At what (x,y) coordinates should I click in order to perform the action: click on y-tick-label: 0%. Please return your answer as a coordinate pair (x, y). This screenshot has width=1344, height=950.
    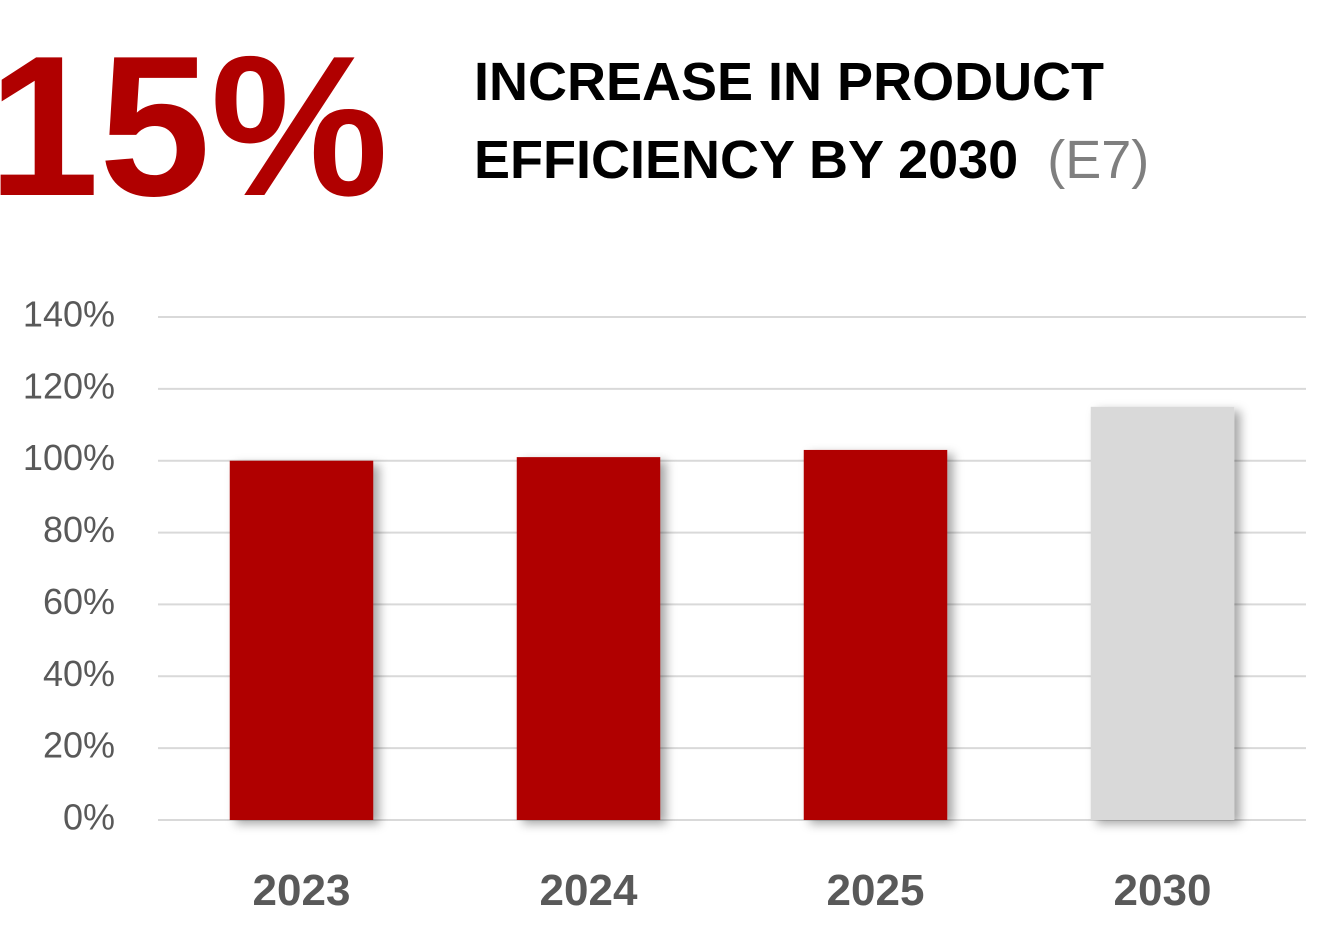
    Looking at the image, I should click on (89, 817).